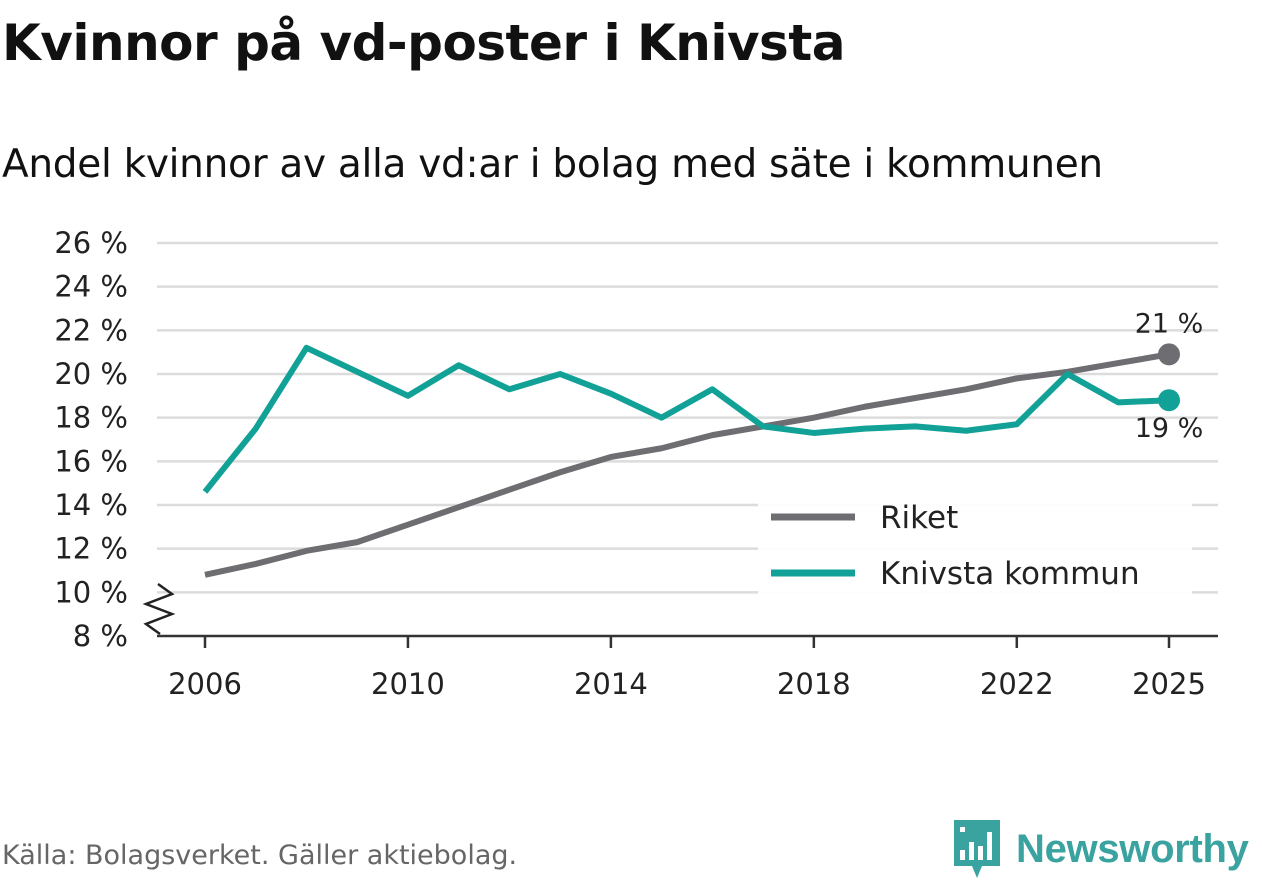 Image resolution: width=1262 pixels, height=880 pixels. What do you see at coordinates (91, 374) in the screenshot?
I see `y-tick-label: 20 %` at bounding box center [91, 374].